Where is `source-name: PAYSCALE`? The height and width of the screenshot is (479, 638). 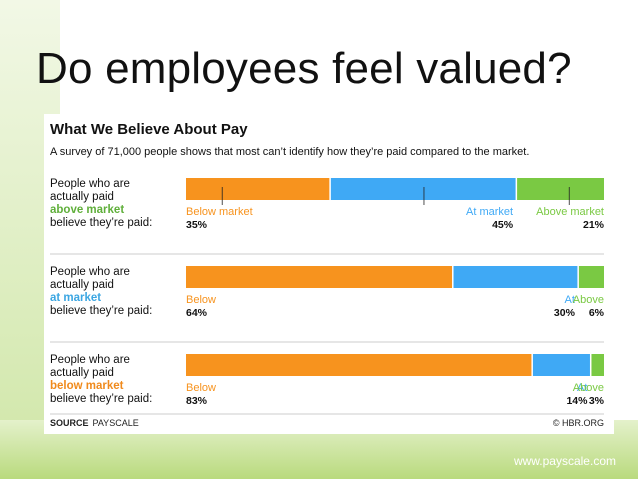 source-name: PAYSCALE is located at coordinates (115, 423).